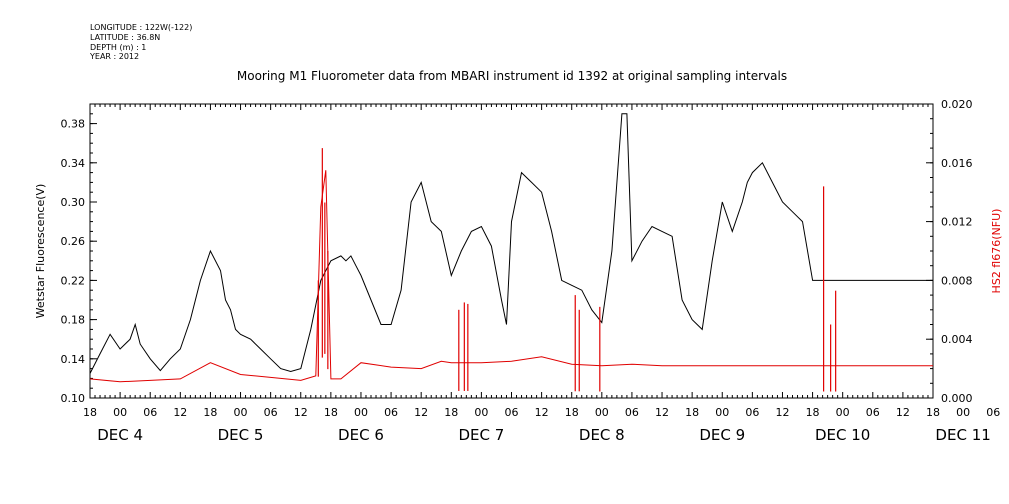  Describe the element at coordinates (120, 435) in the screenshot. I see `x-day-label: DEC 4` at that location.